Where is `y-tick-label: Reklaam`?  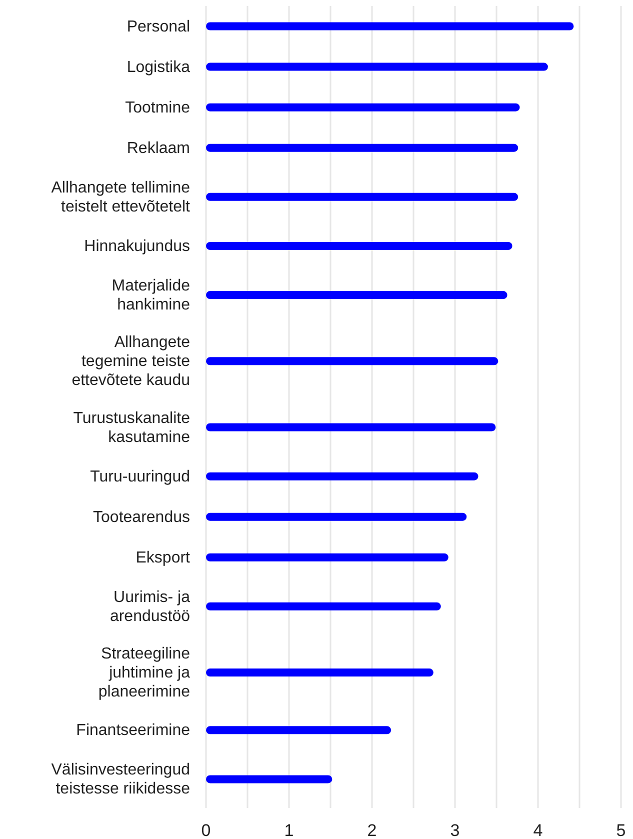
y-tick-label: Reklaam is located at coordinates (158, 147).